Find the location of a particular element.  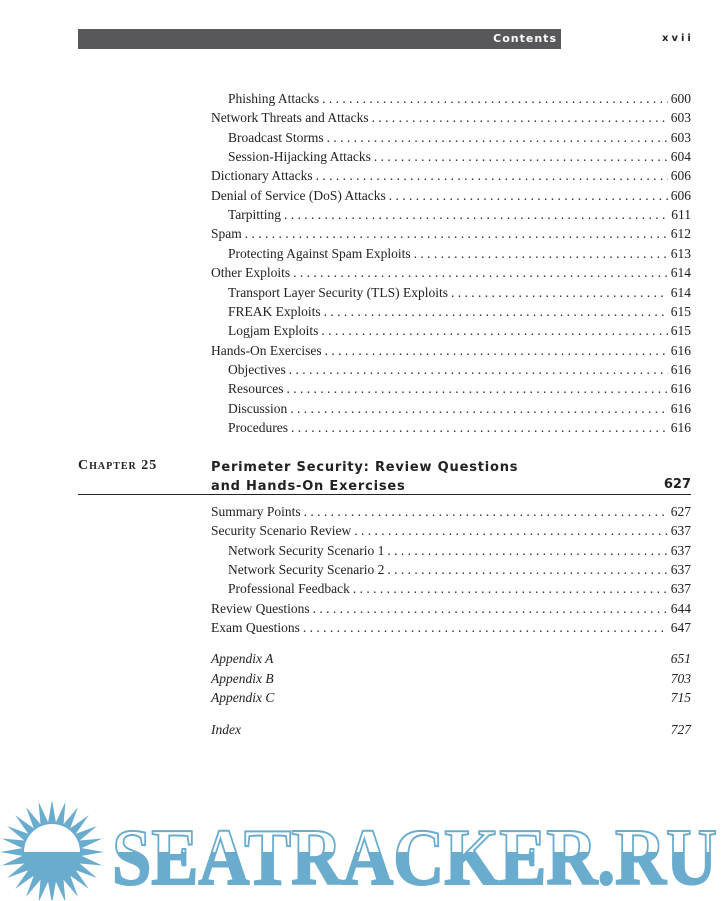

toc-entry: Security Scenario Review 637 is located at coordinates (451, 532).